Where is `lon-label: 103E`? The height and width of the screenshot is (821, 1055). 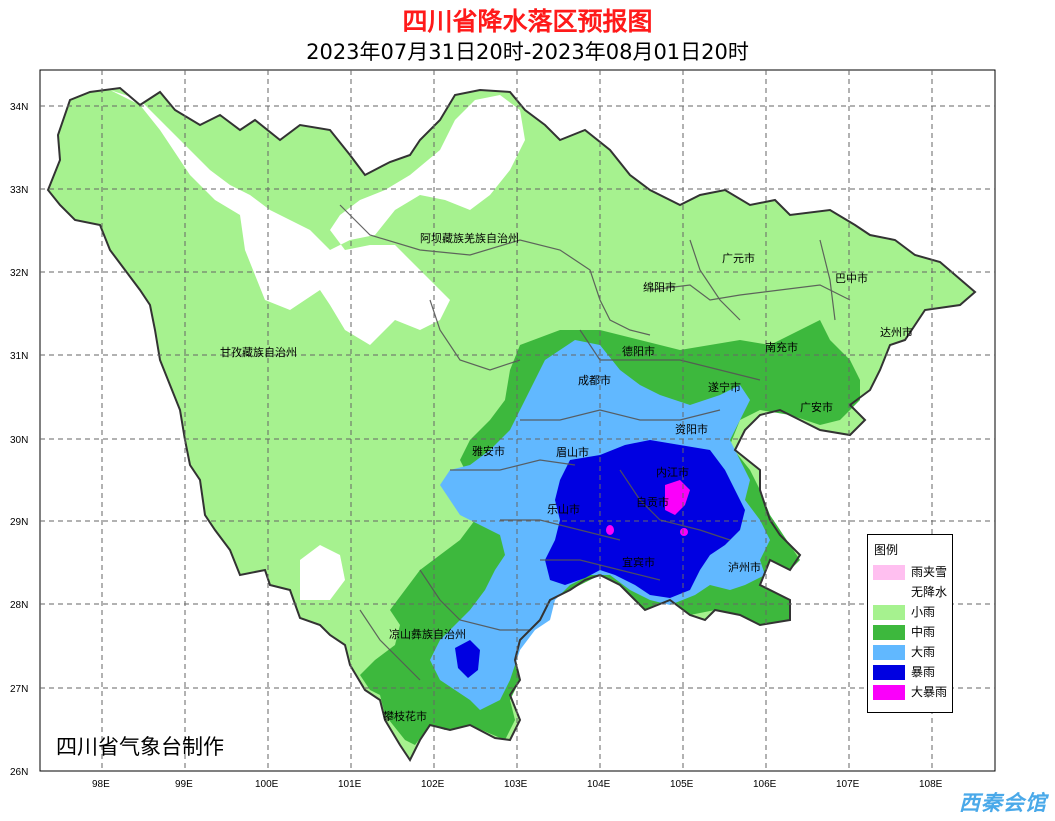 lon-label: 103E is located at coordinates (516, 784).